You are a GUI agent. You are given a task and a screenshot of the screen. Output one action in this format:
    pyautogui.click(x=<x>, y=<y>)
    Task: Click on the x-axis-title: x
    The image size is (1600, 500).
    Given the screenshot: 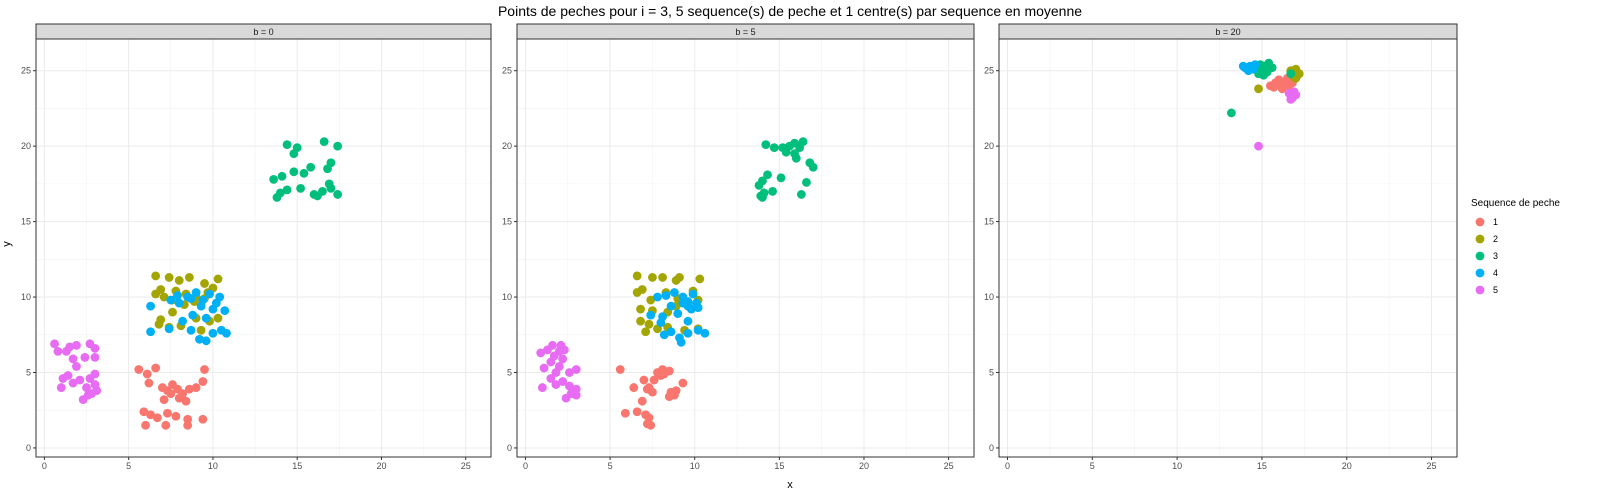 What is the action you would take?
    pyautogui.click(x=790, y=485)
    